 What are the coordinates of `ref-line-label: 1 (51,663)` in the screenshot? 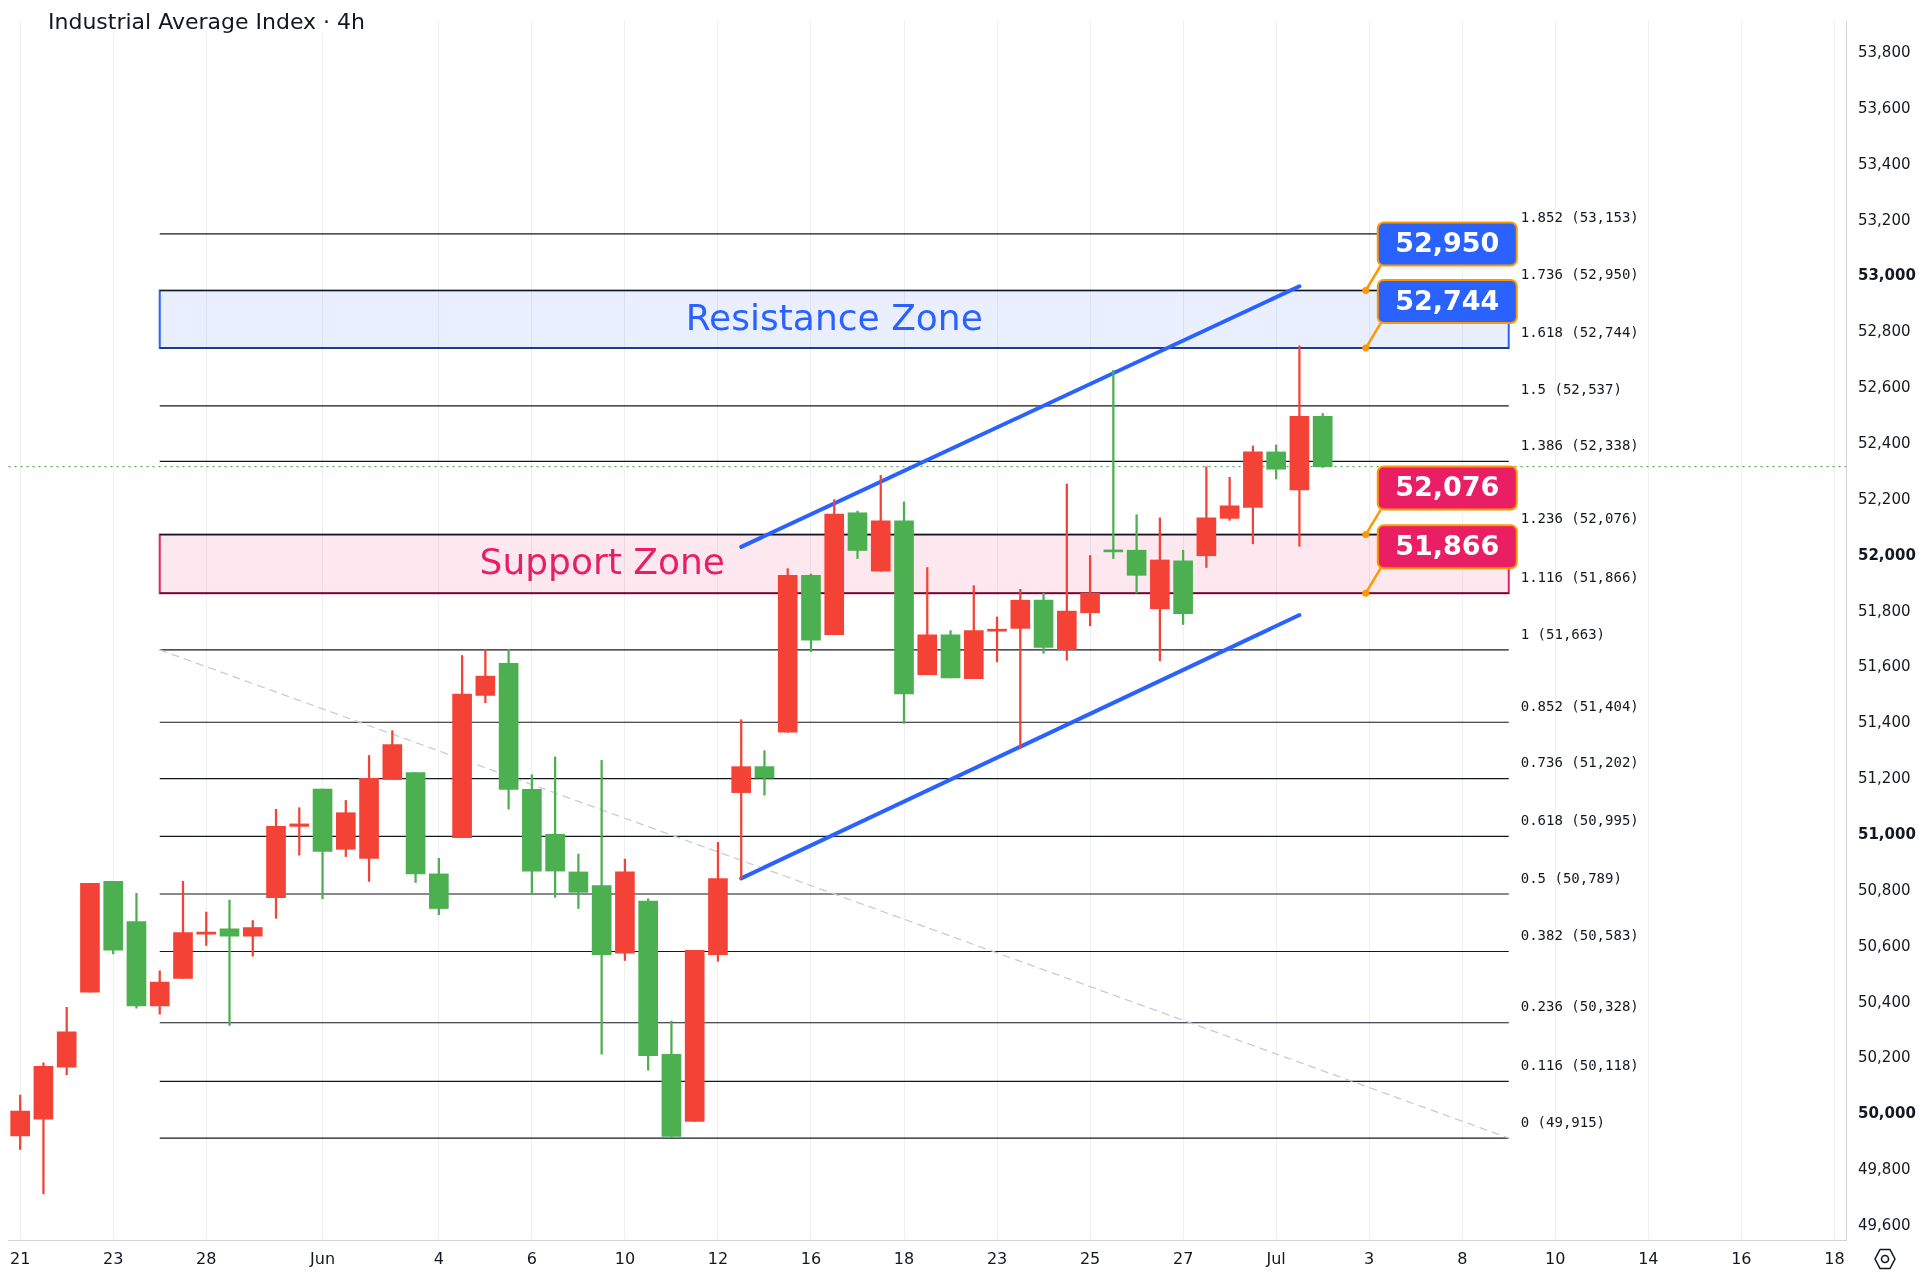 It's located at (1563, 633).